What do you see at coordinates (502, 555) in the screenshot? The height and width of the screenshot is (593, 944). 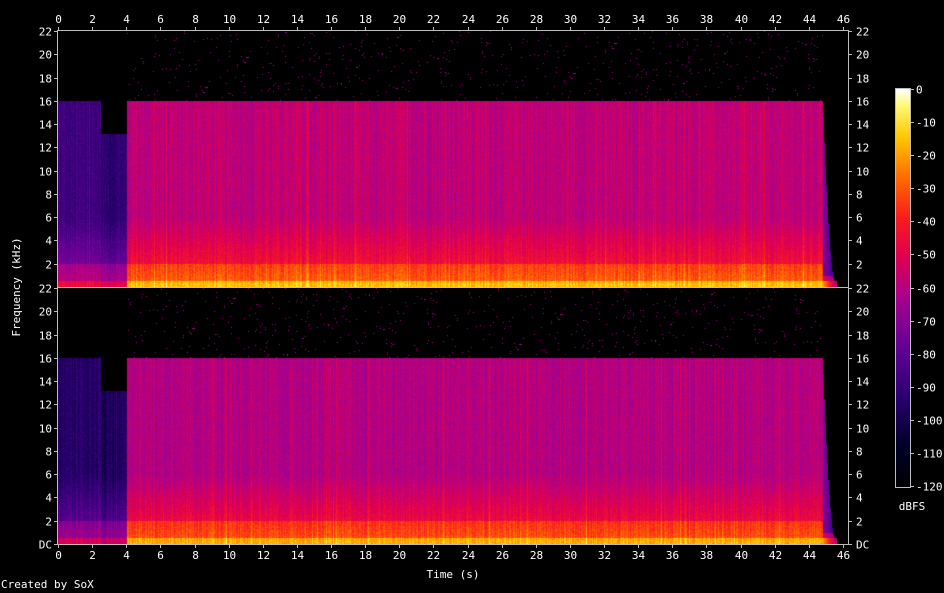 I see `x-tick-label-bottom: 26` at bounding box center [502, 555].